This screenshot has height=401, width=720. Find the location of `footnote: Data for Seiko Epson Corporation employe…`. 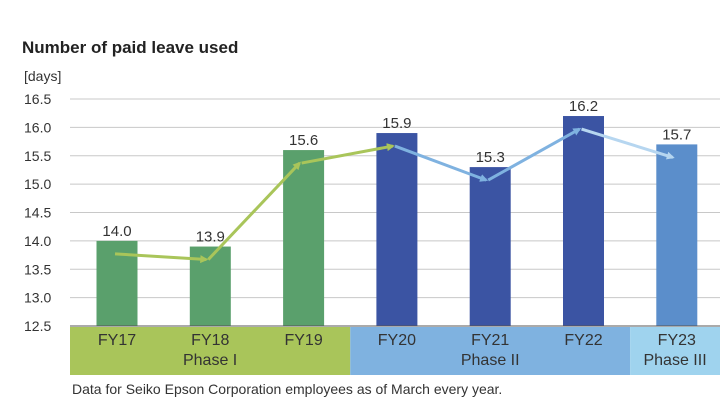

footnote: Data for Seiko Epson Corporation employe… is located at coordinates (287, 389).